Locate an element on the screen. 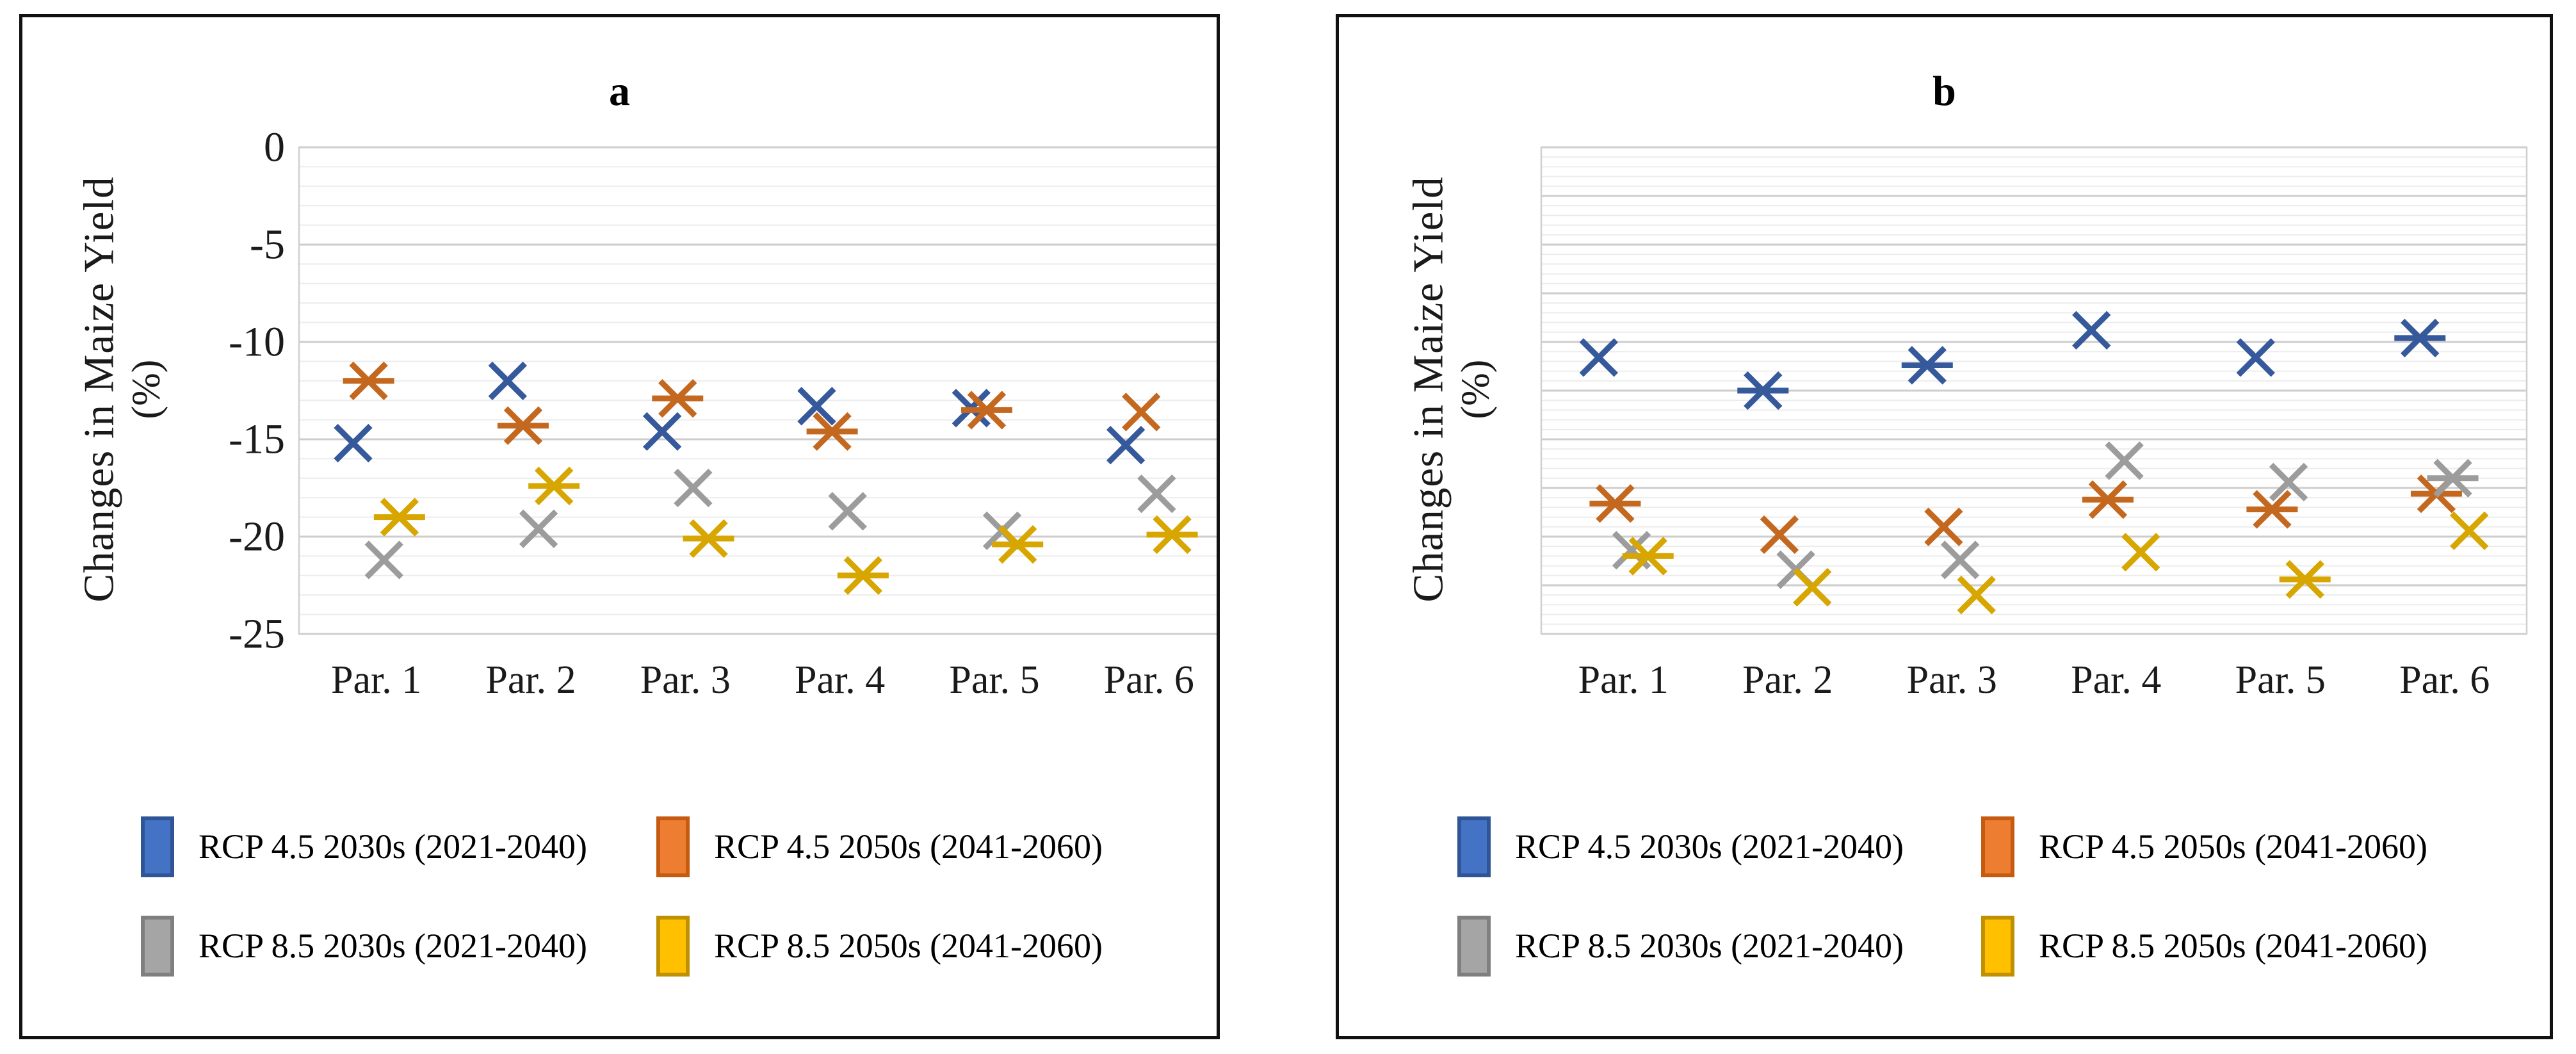  panel-a-title: a is located at coordinates (619, 92).